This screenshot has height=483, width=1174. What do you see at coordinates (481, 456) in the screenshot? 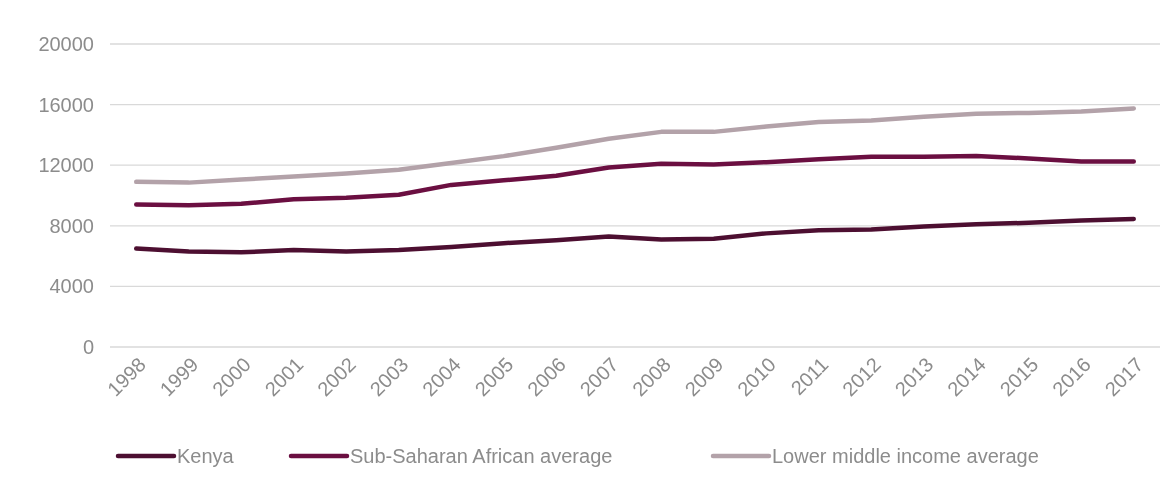
I see `legend-label: Sub-Saharan African average` at bounding box center [481, 456].